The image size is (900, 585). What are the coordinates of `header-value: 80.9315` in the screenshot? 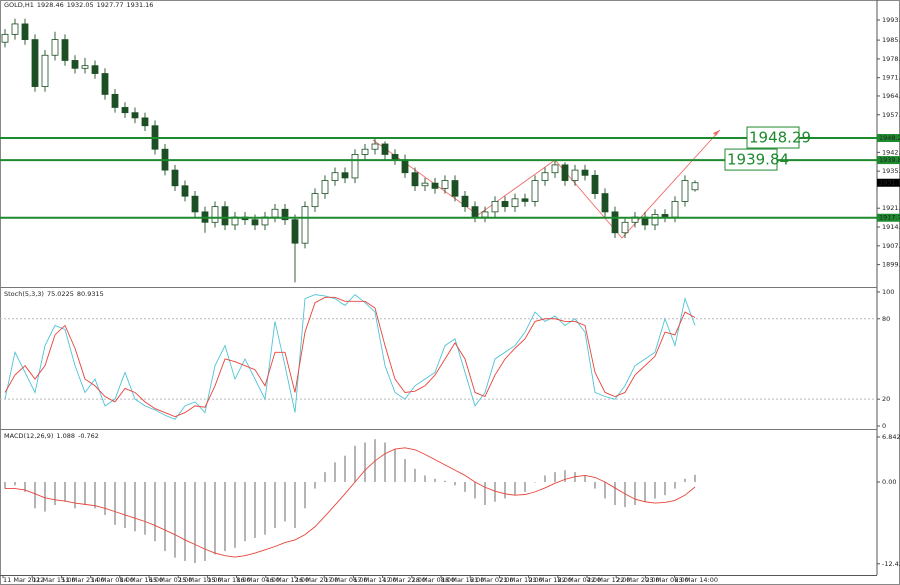 It's located at (90, 294).